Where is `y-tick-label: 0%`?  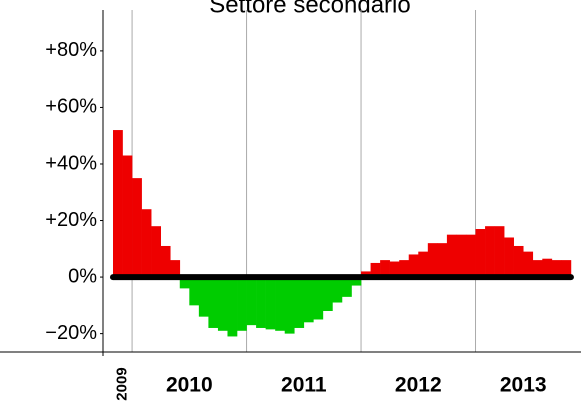 y-tick-label: 0% is located at coordinates (82, 276).